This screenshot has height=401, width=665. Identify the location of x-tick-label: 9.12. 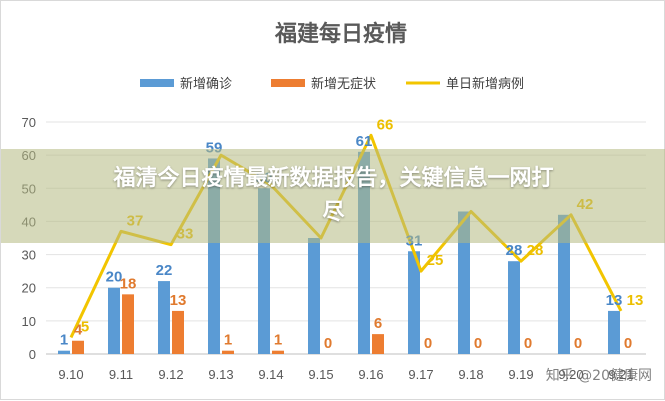
(170, 374).